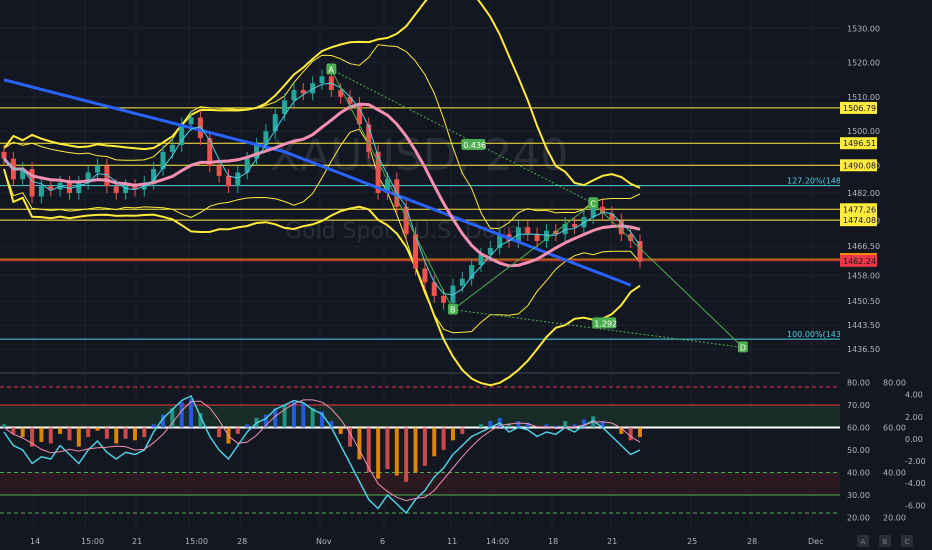 The height and width of the screenshot is (550, 932). I want to click on price-level-tag-label: 1477.26, so click(859, 209).